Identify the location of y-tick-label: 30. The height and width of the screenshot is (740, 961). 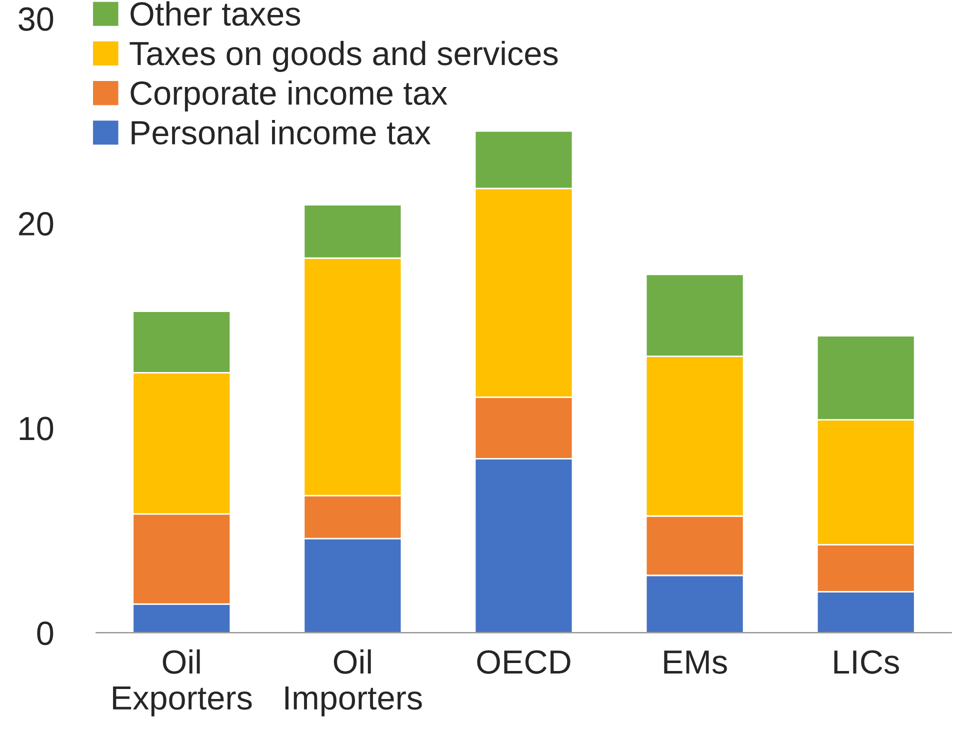
(36, 19).